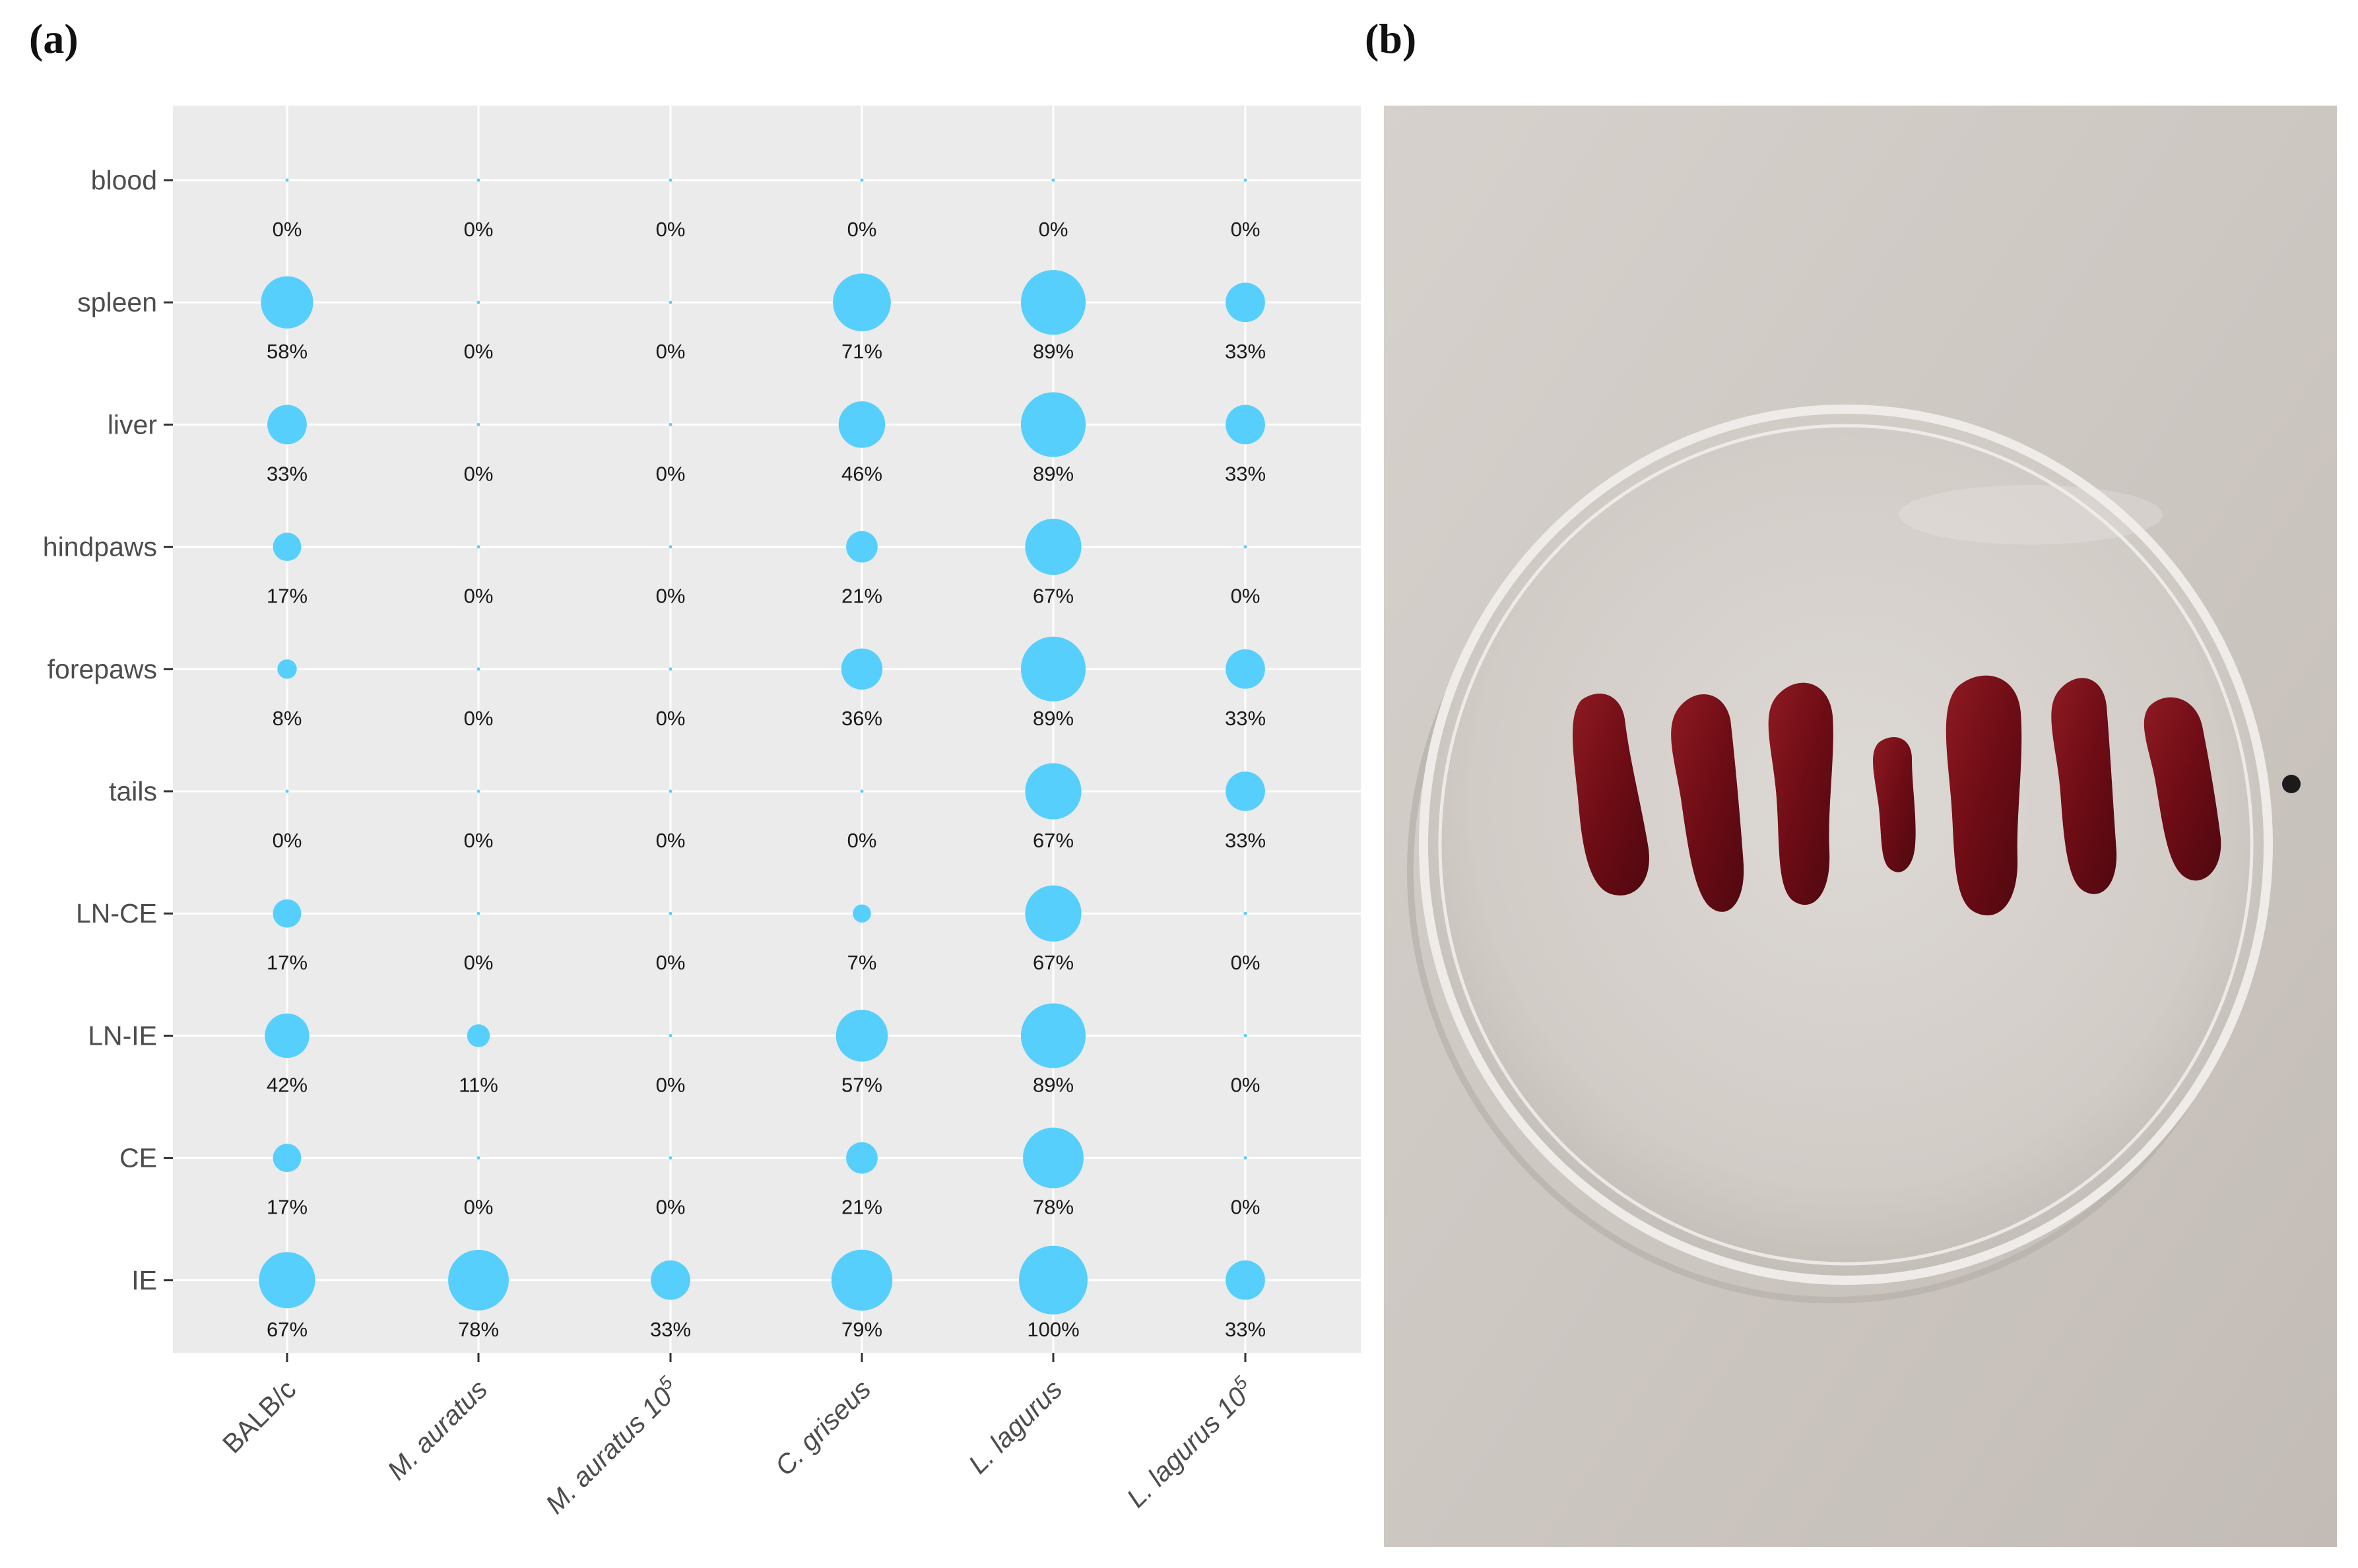 The height and width of the screenshot is (1568, 2358). What do you see at coordinates (612, 1446) in the screenshot?
I see `x-tick-label: M. auratus 105` at bounding box center [612, 1446].